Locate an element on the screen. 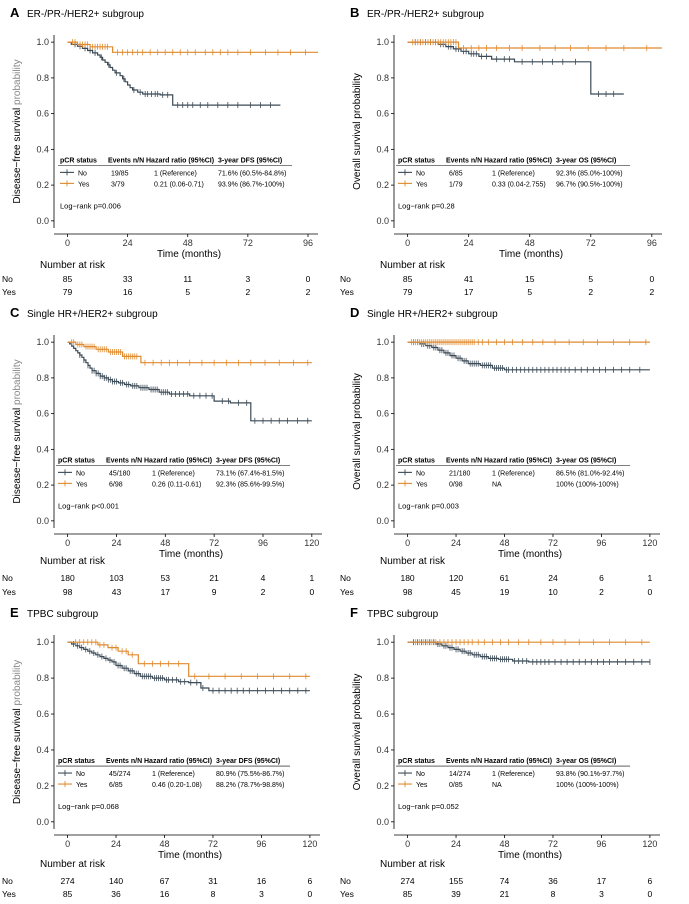 This screenshot has height=904, width=689. table-header: pCR status is located at coordinates (416, 160).